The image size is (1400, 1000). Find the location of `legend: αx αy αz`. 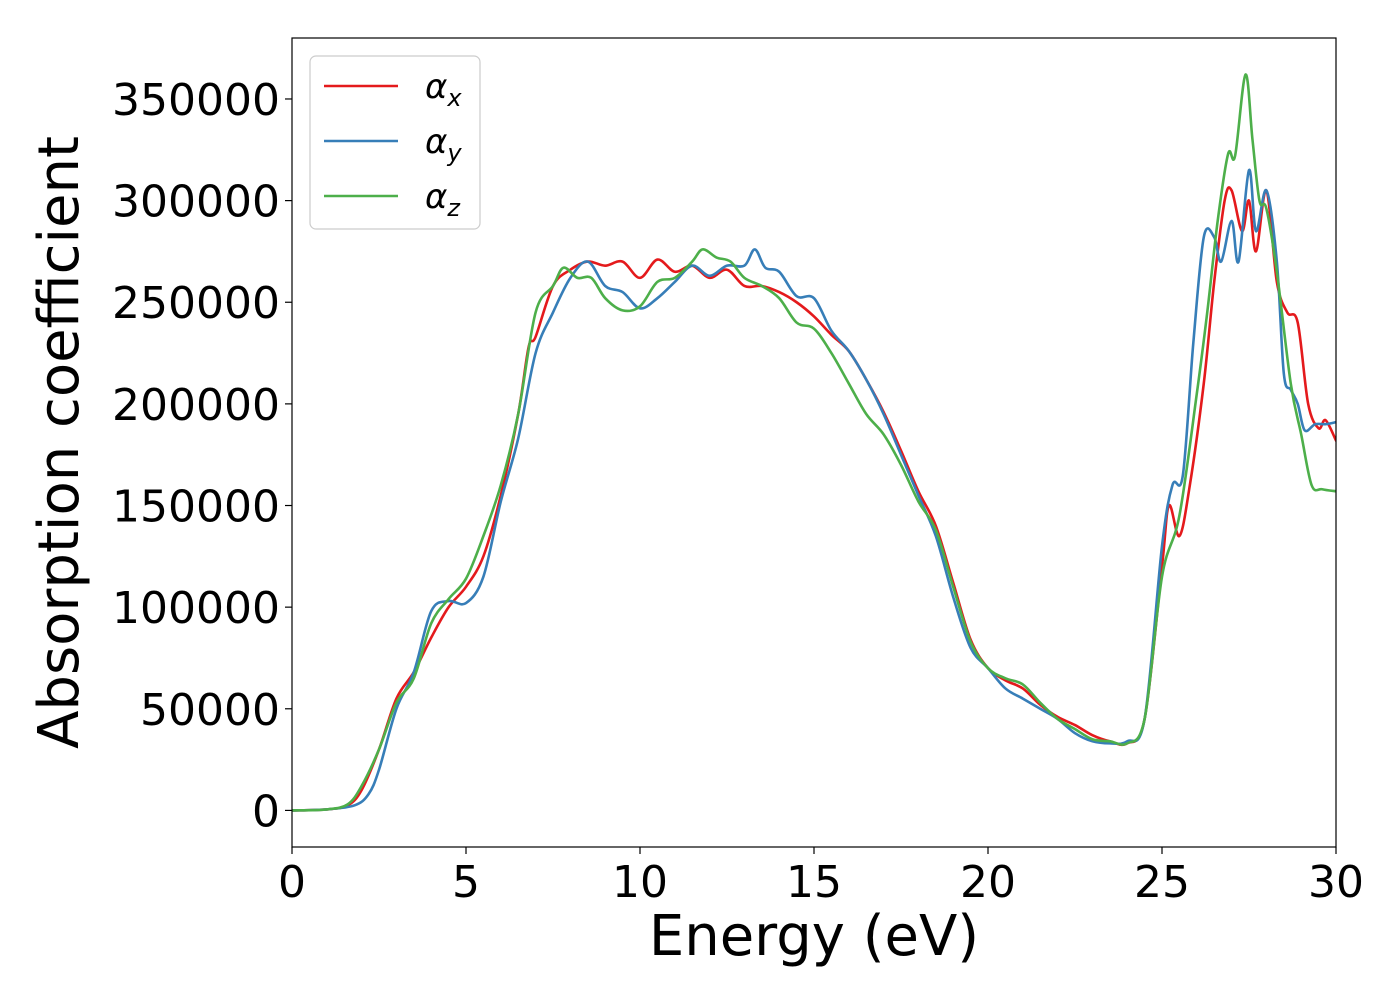

legend: αx αy αz is located at coordinates (395, 142).